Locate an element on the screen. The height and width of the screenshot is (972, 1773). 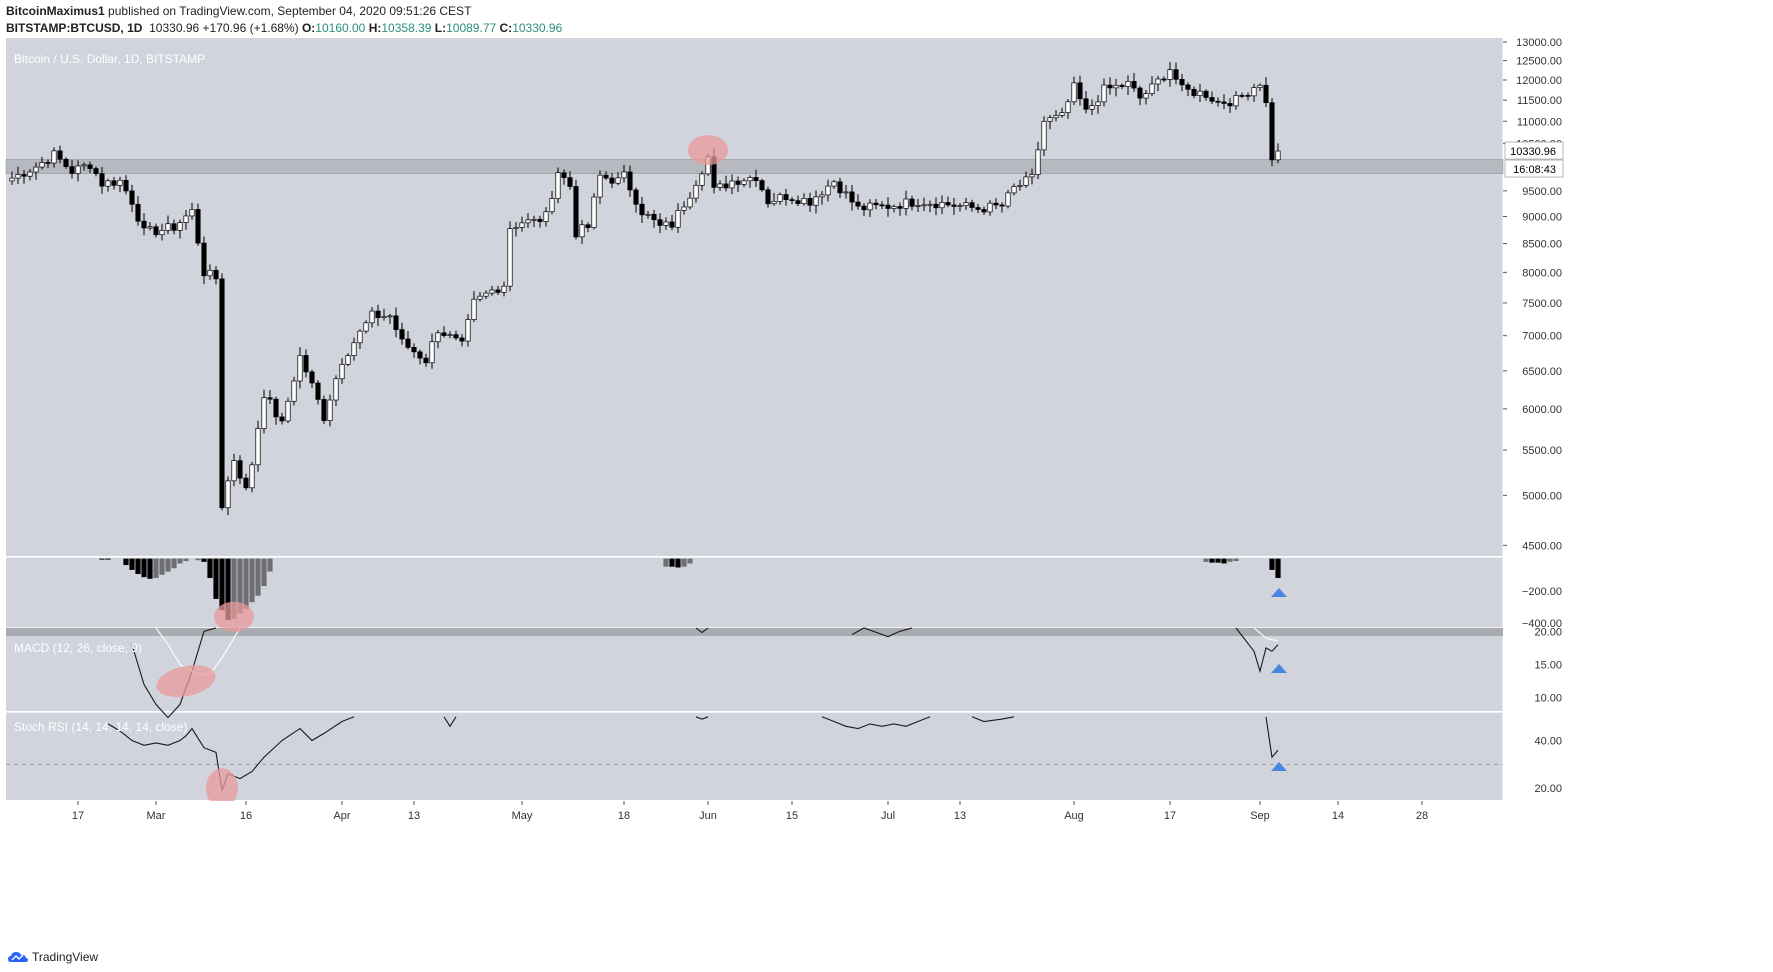
price-tick-label: 9500.00 is located at coordinates (1542, 192).